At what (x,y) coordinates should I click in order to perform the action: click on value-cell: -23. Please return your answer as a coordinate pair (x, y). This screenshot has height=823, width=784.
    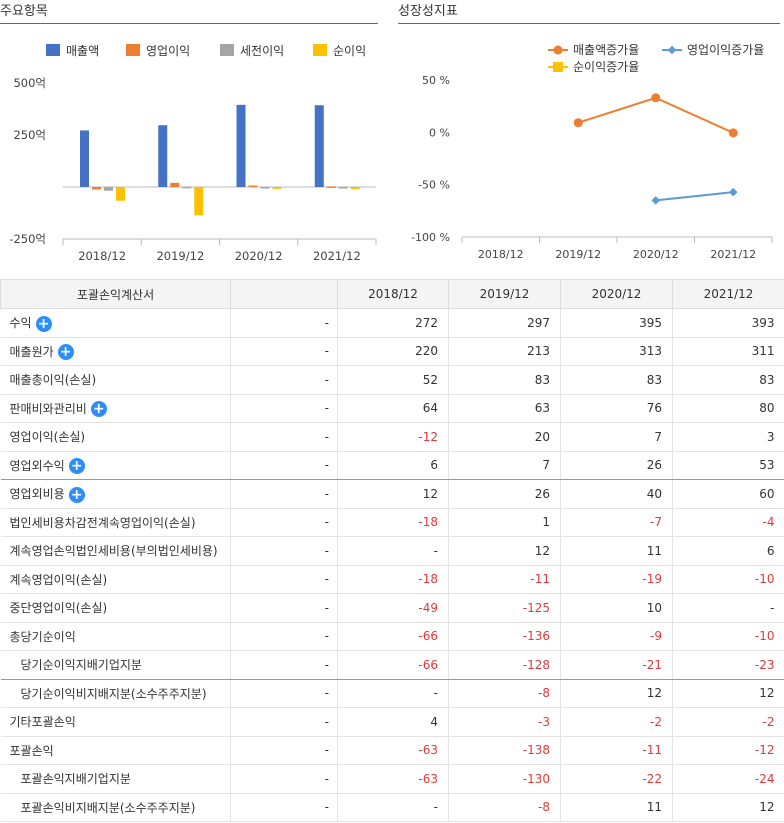
    Looking at the image, I should click on (728, 665).